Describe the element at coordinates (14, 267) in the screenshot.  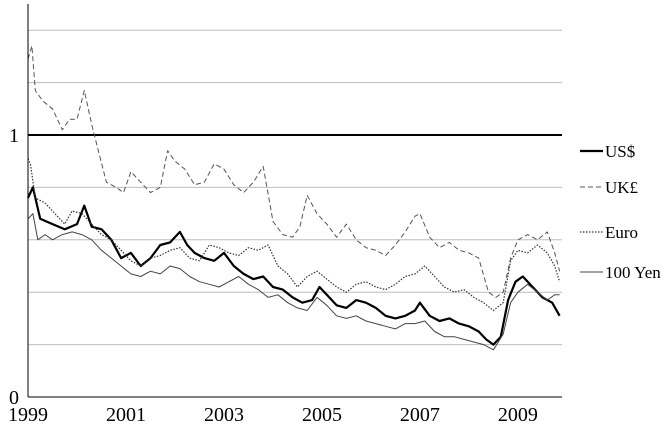
I see `y-tick-labels: 01` at that location.